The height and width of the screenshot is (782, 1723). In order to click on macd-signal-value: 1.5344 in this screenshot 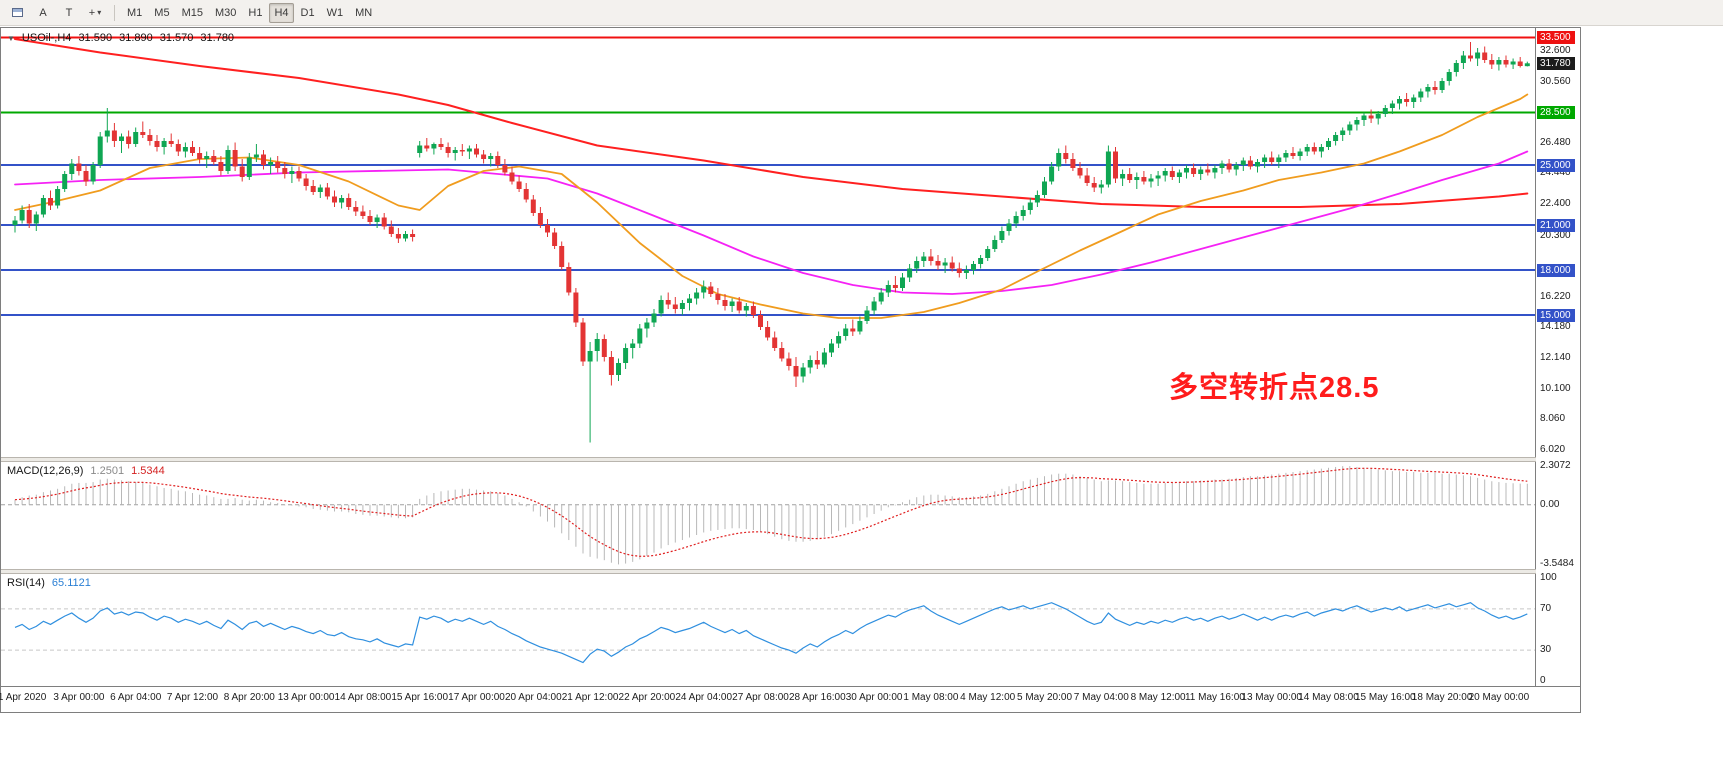, I will do `click(148, 471)`.